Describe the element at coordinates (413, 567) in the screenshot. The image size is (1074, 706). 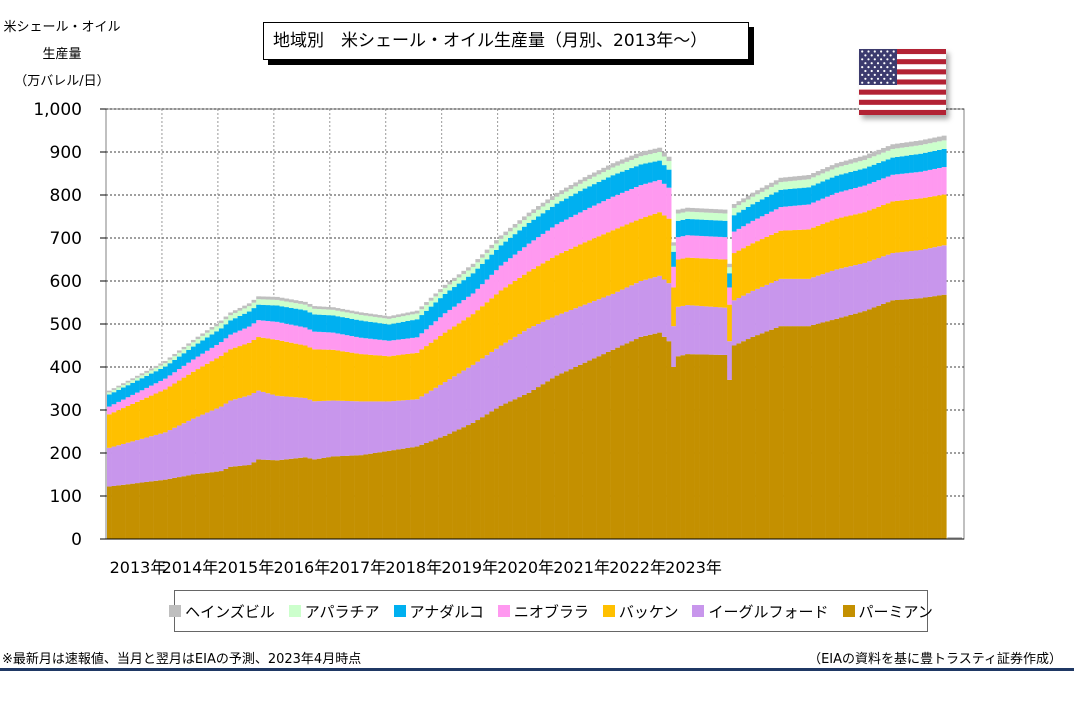
I see `x-tick-label: 2018年` at that location.